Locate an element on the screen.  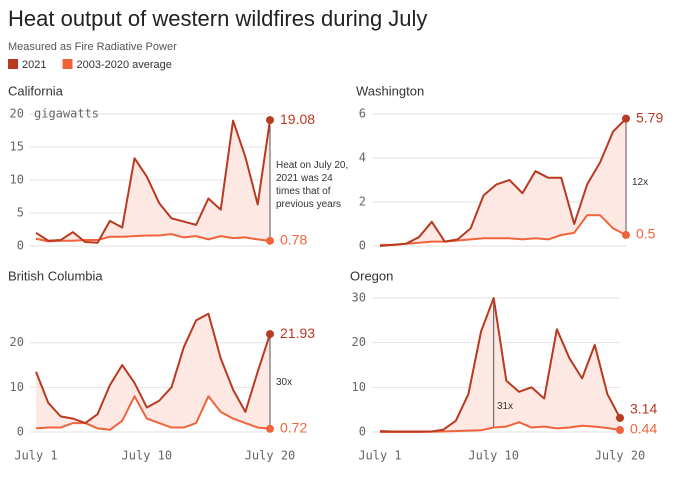
annotation-line-text: 30x is located at coordinates (284, 382).